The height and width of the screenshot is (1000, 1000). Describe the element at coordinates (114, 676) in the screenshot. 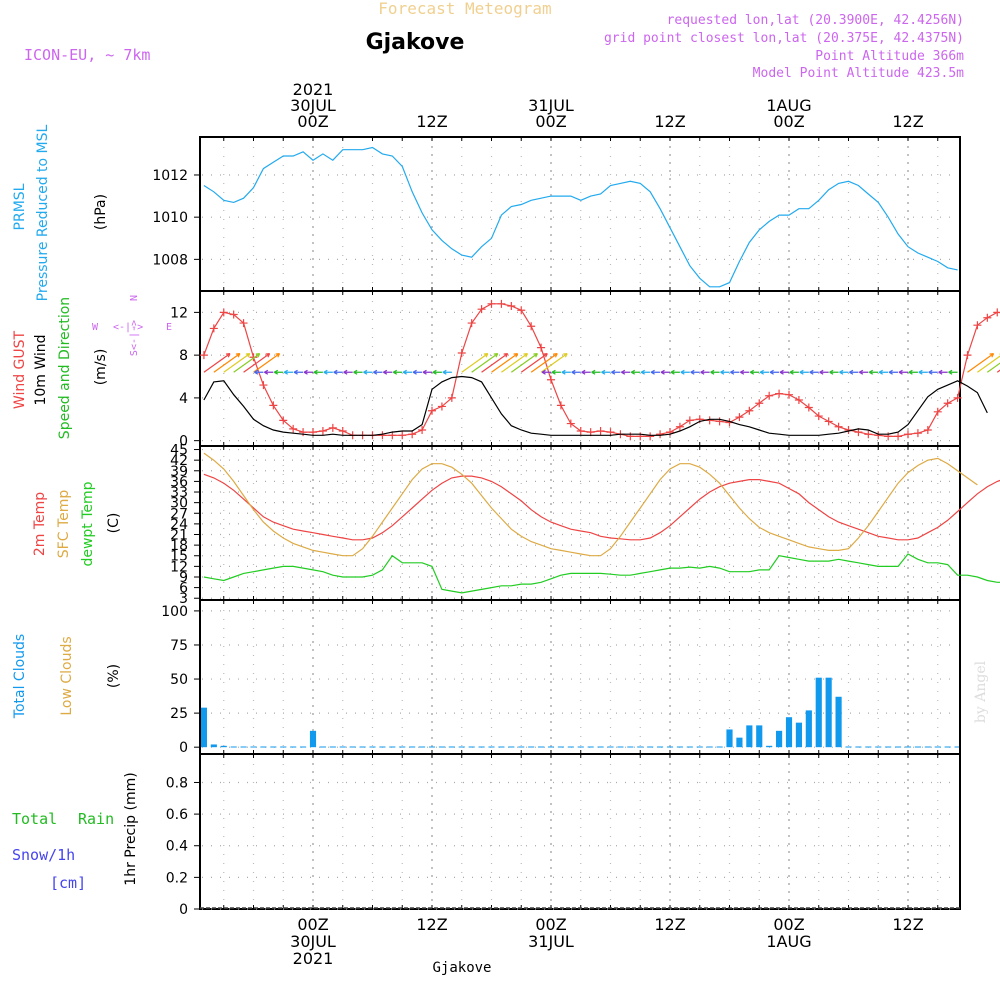

I see `clouds-unit-label: (%)` at that location.